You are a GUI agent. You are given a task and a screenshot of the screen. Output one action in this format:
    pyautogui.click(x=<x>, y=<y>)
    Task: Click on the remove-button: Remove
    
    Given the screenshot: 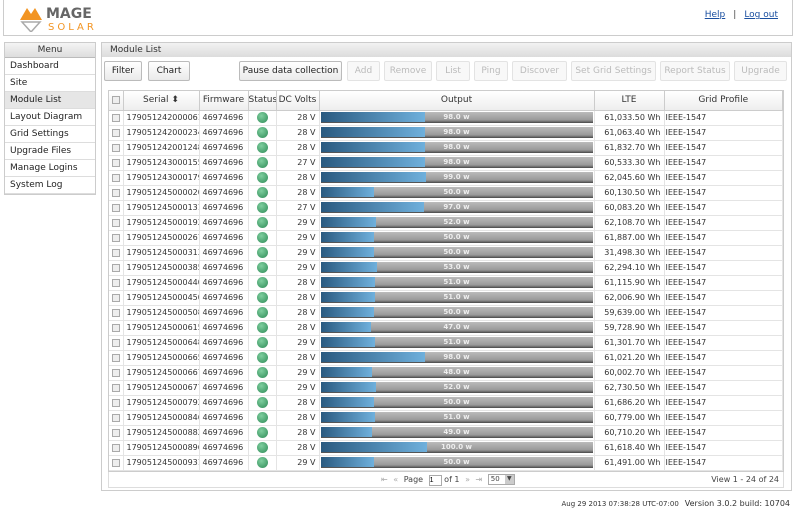 What is the action you would take?
    pyautogui.click(x=408, y=71)
    